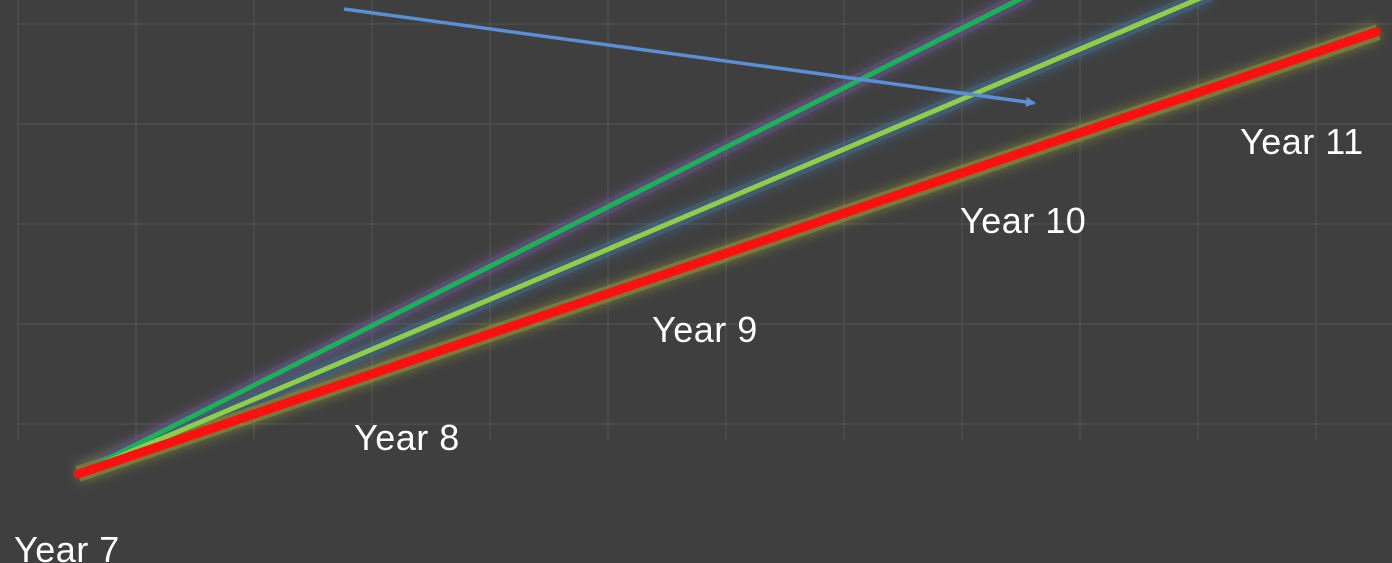 Image resolution: width=1392 pixels, height=563 pixels. Describe the element at coordinates (1023, 220) in the screenshot. I see `year-10-label: Year 10` at that location.